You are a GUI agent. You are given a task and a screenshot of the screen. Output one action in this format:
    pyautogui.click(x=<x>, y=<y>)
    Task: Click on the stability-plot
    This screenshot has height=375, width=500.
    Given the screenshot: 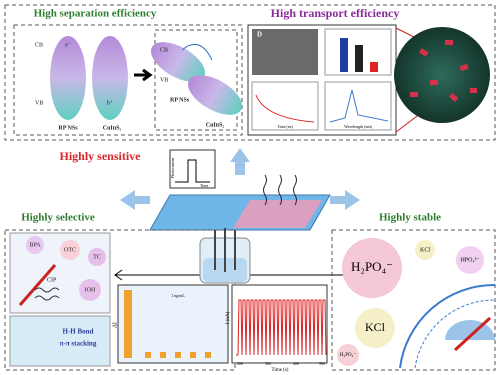 What is the action you would take?
    pyautogui.click(x=279, y=324)
    